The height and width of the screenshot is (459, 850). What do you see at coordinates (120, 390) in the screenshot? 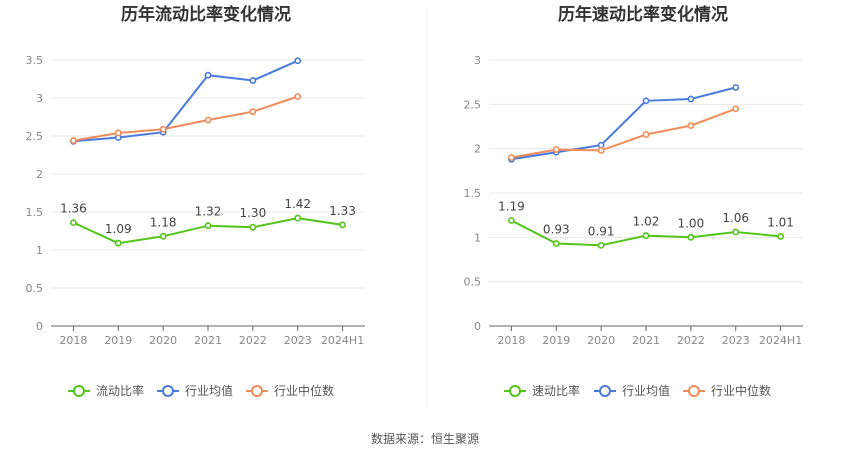
I see `legend-label: 流动比率` at bounding box center [120, 390].